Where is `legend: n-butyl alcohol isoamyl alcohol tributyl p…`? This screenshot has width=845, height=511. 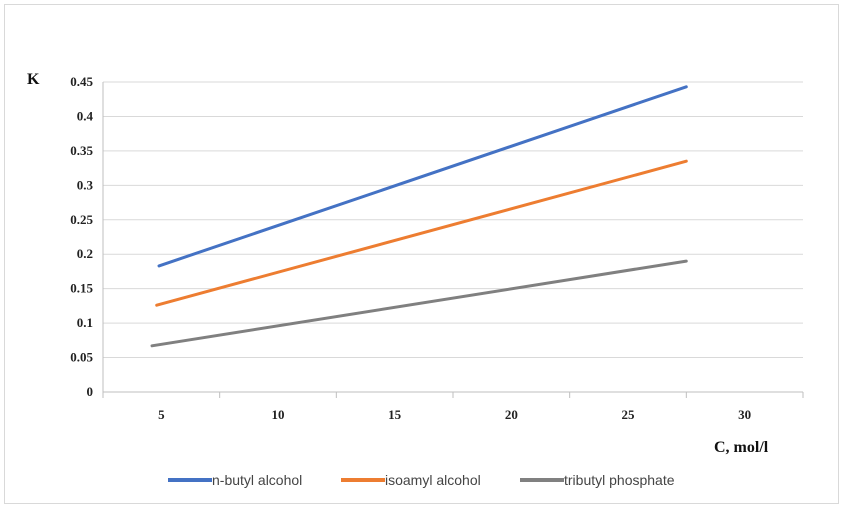 legend: n-butyl alcohol isoamyl alcohol tributyl p… is located at coordinates (421, 480).